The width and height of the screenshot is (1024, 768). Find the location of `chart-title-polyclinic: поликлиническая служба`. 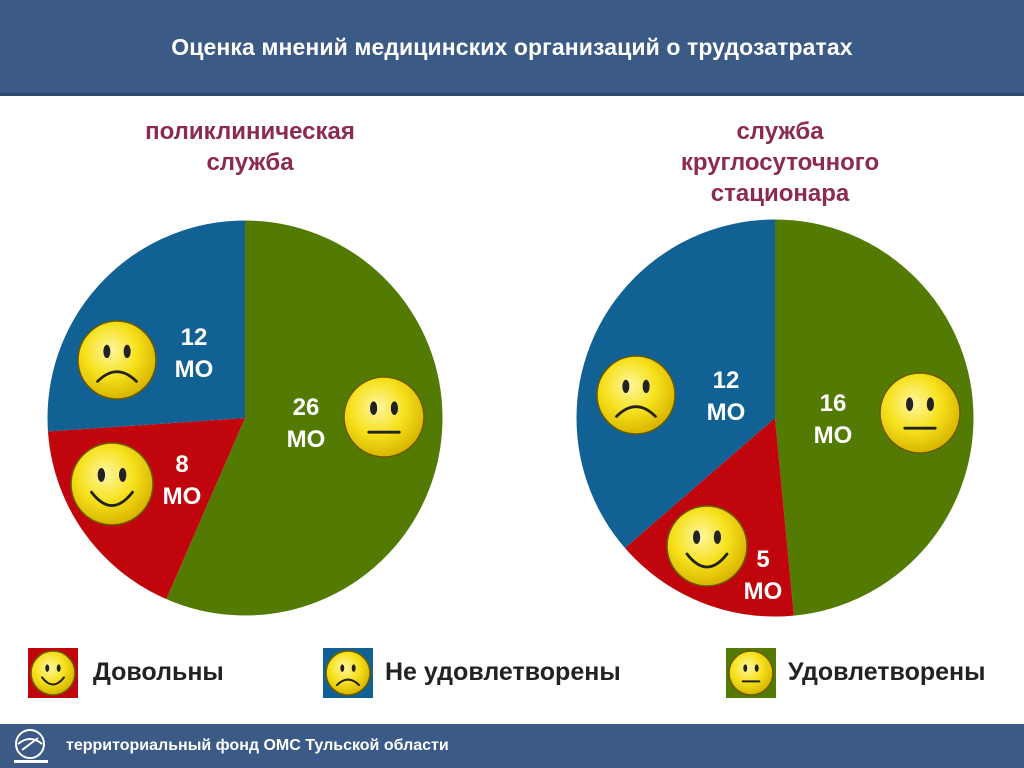

chart-title-polyclinic: поликлиническая служба is located at coordinates (250, 147).